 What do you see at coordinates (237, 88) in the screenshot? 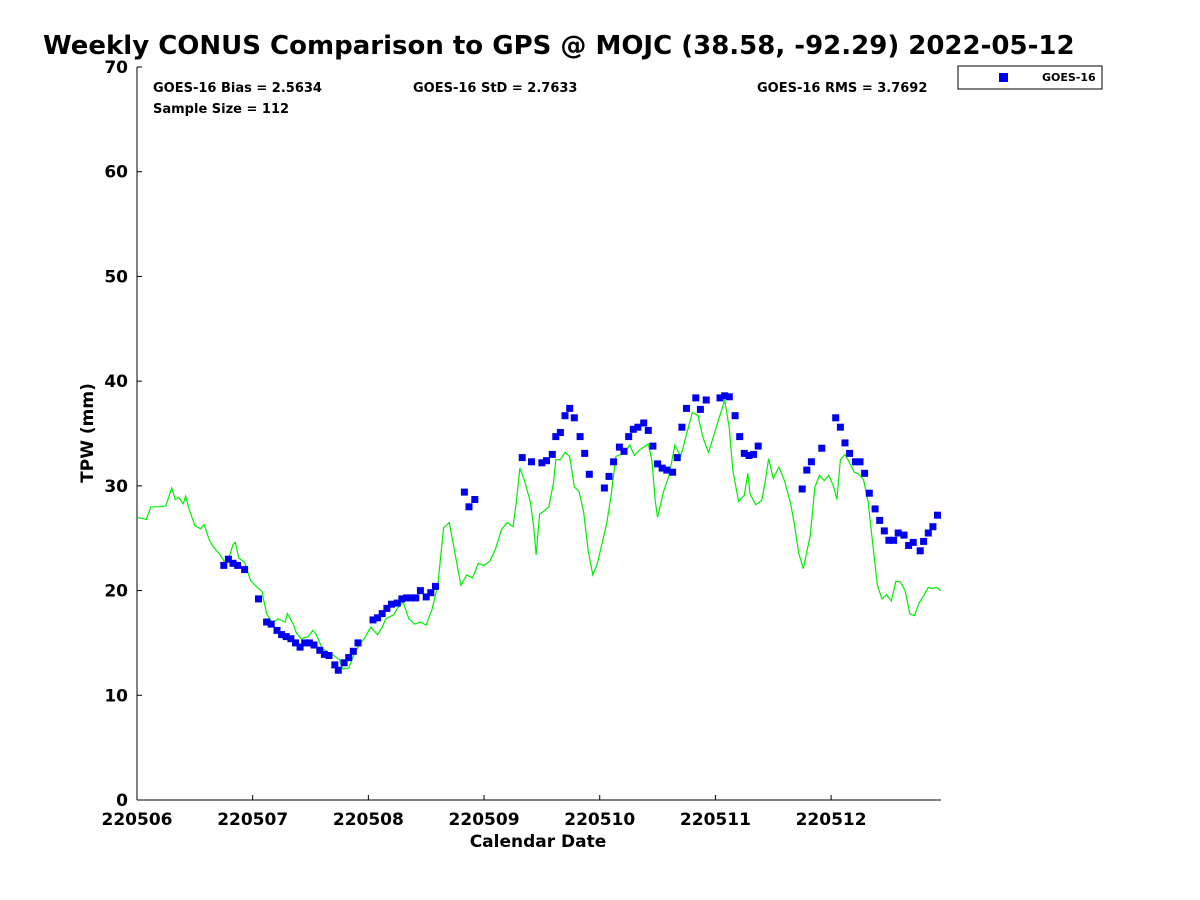
I see `stat-bias: GOES-16 Bias = 2.5634` at bounding box center [237, 88].